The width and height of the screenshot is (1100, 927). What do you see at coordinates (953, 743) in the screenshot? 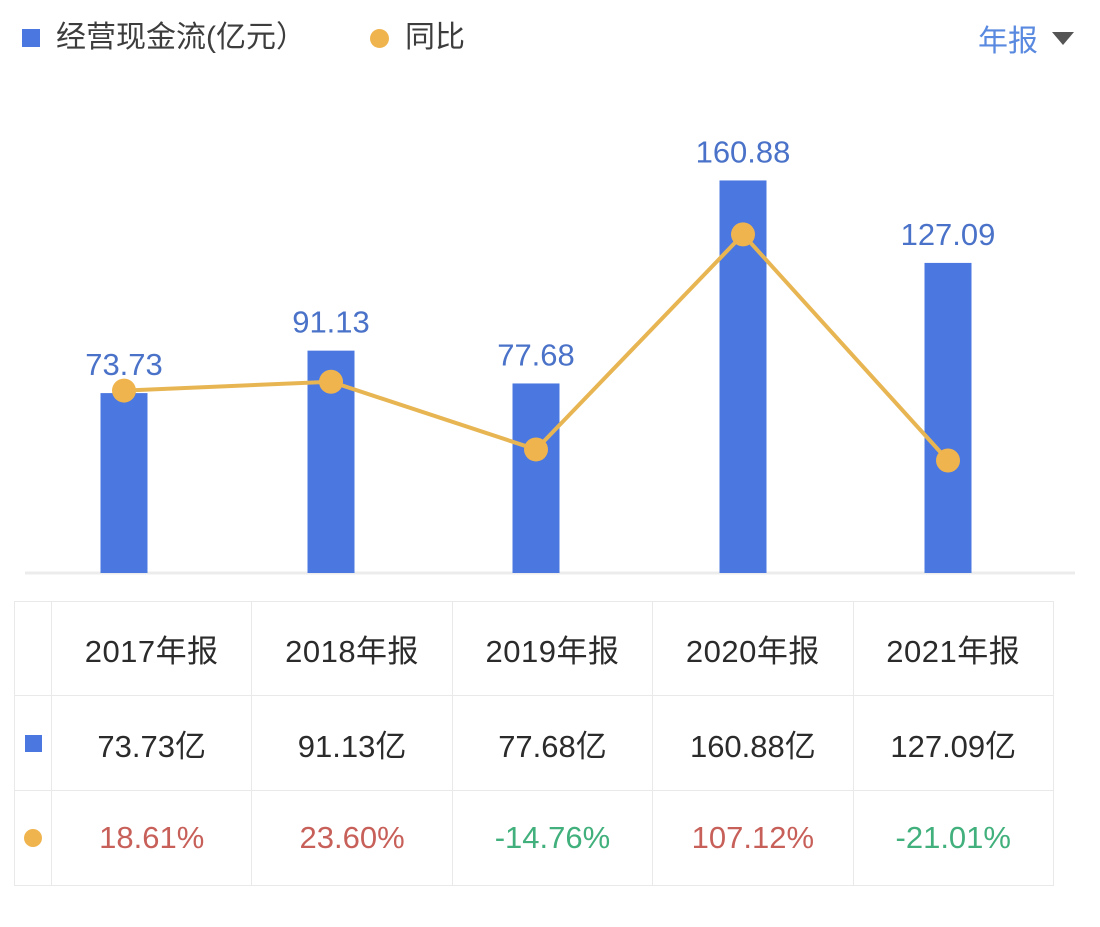
I see `table-cell: 127.09亿` at bounding box center [953, 743].